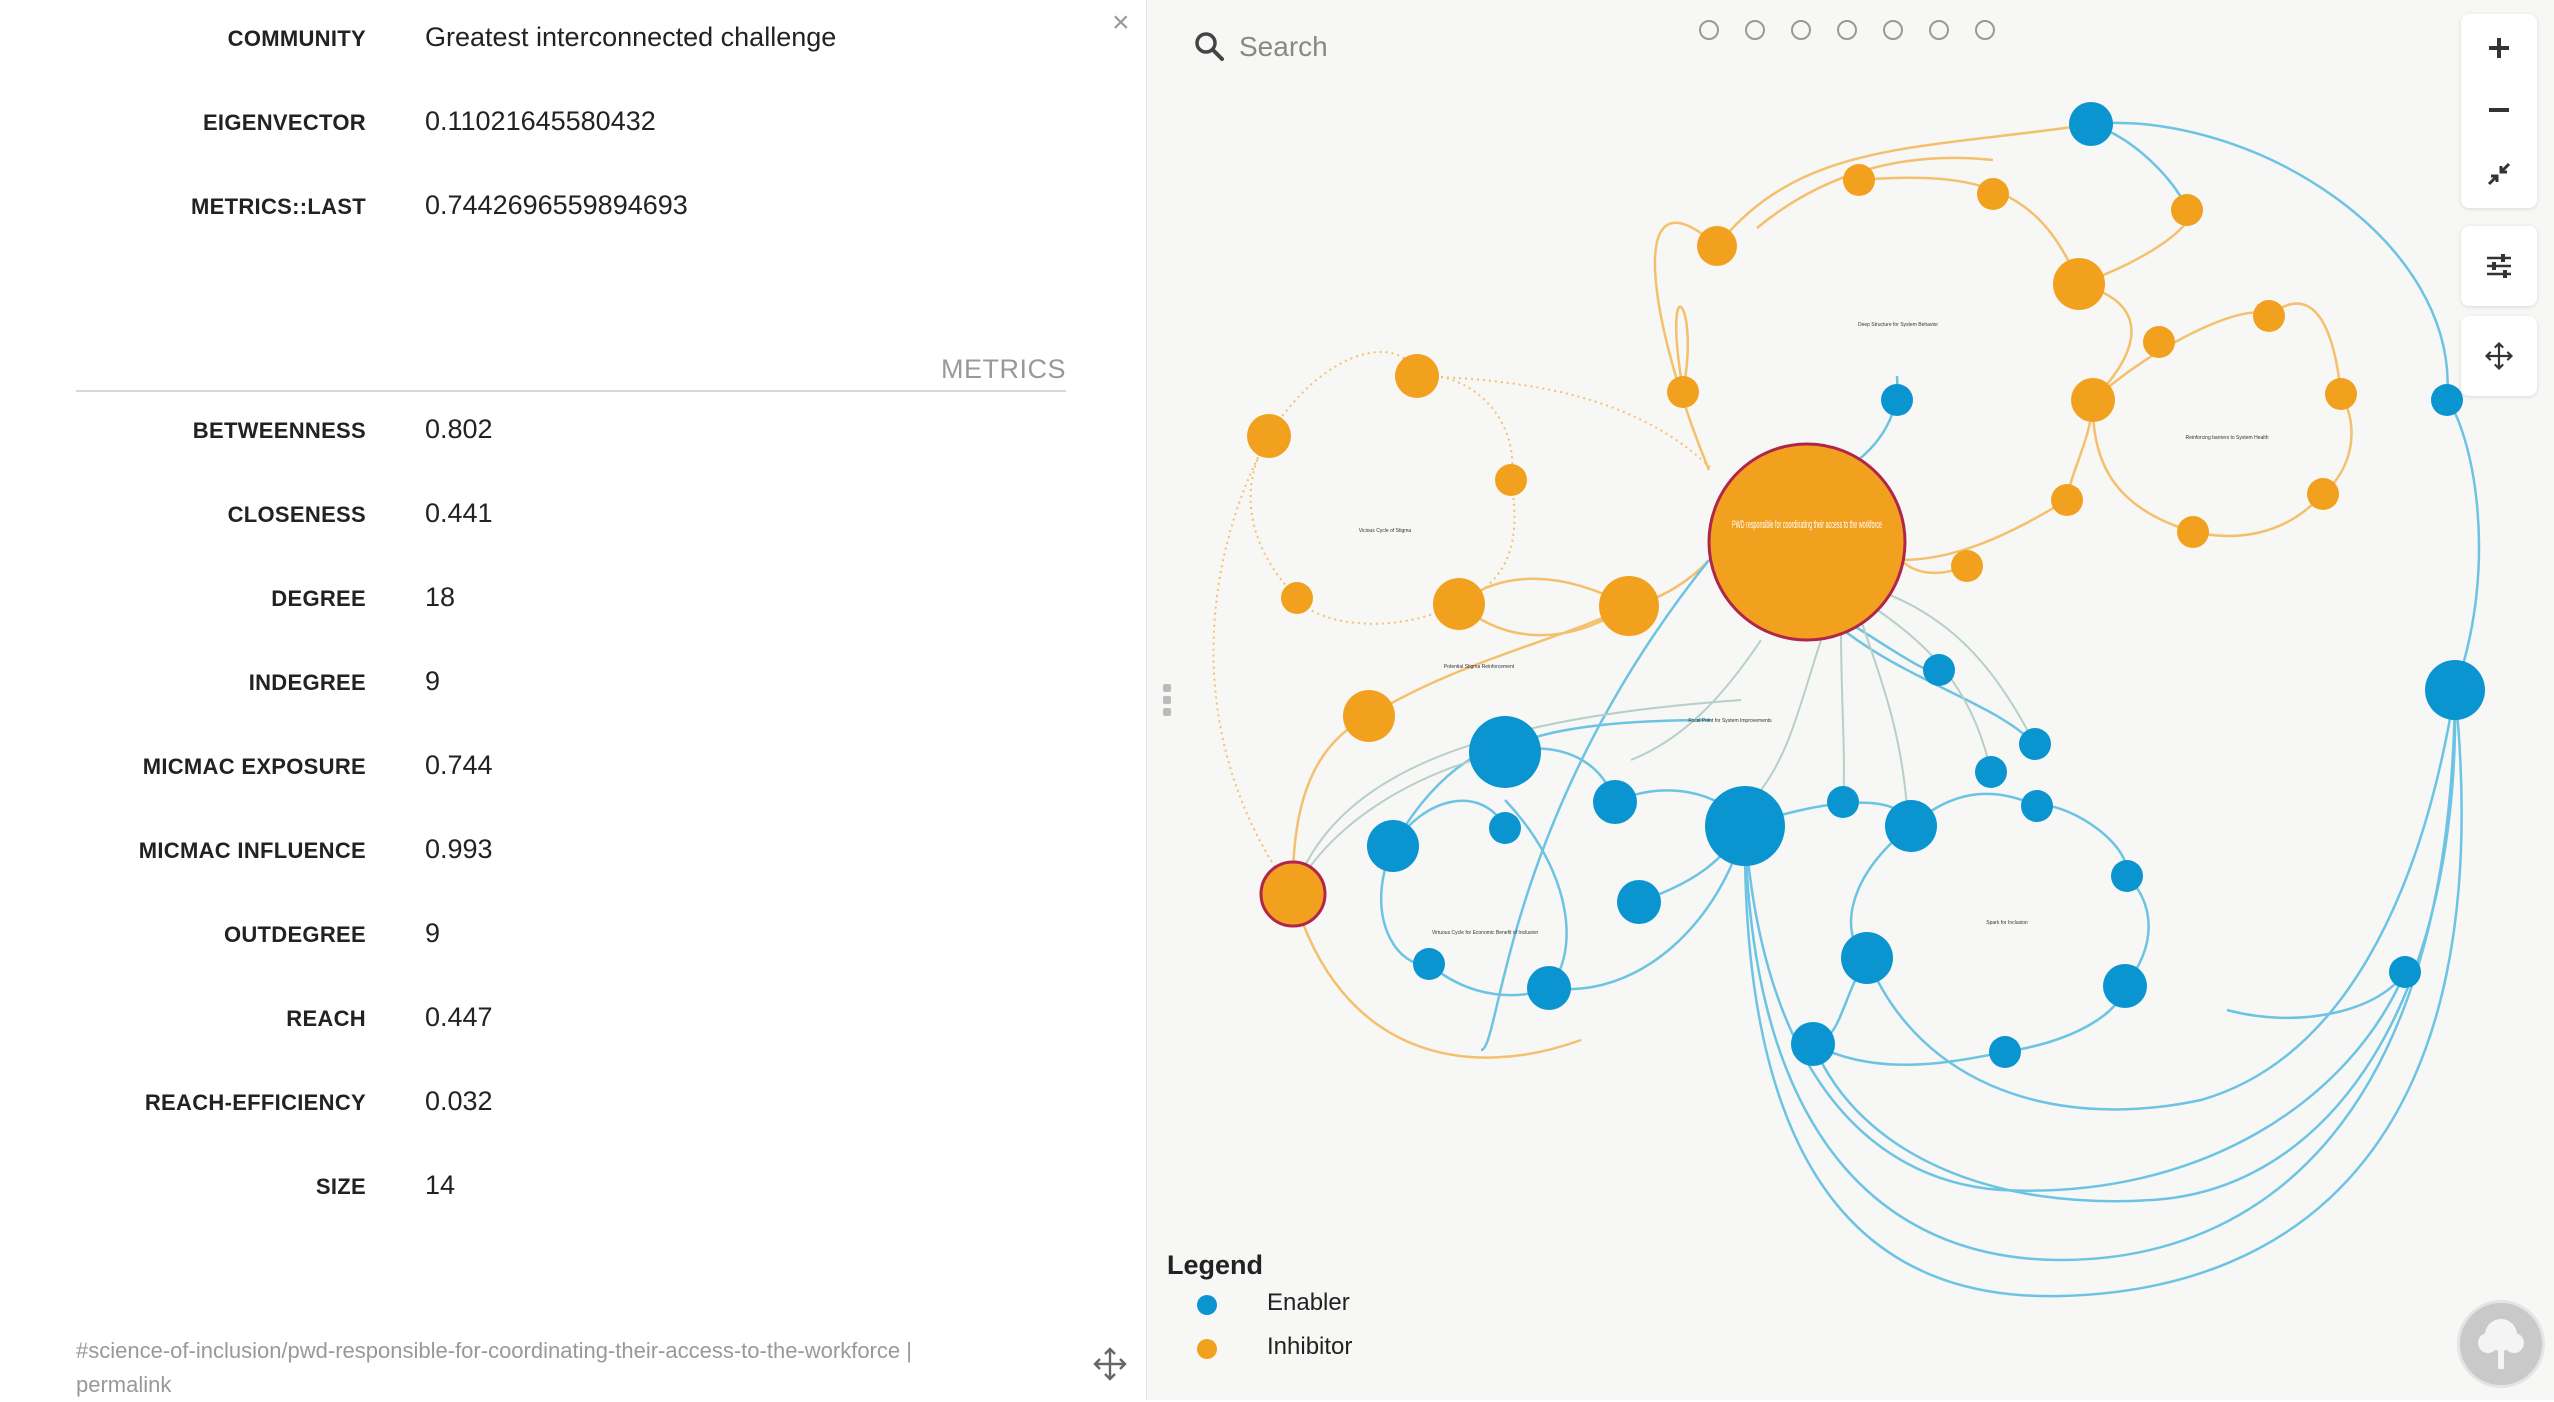  Describe the element at coordinates (252, 850) in the screenshot. I see `metric-key: MICMAC INFLUENCE` at that location.